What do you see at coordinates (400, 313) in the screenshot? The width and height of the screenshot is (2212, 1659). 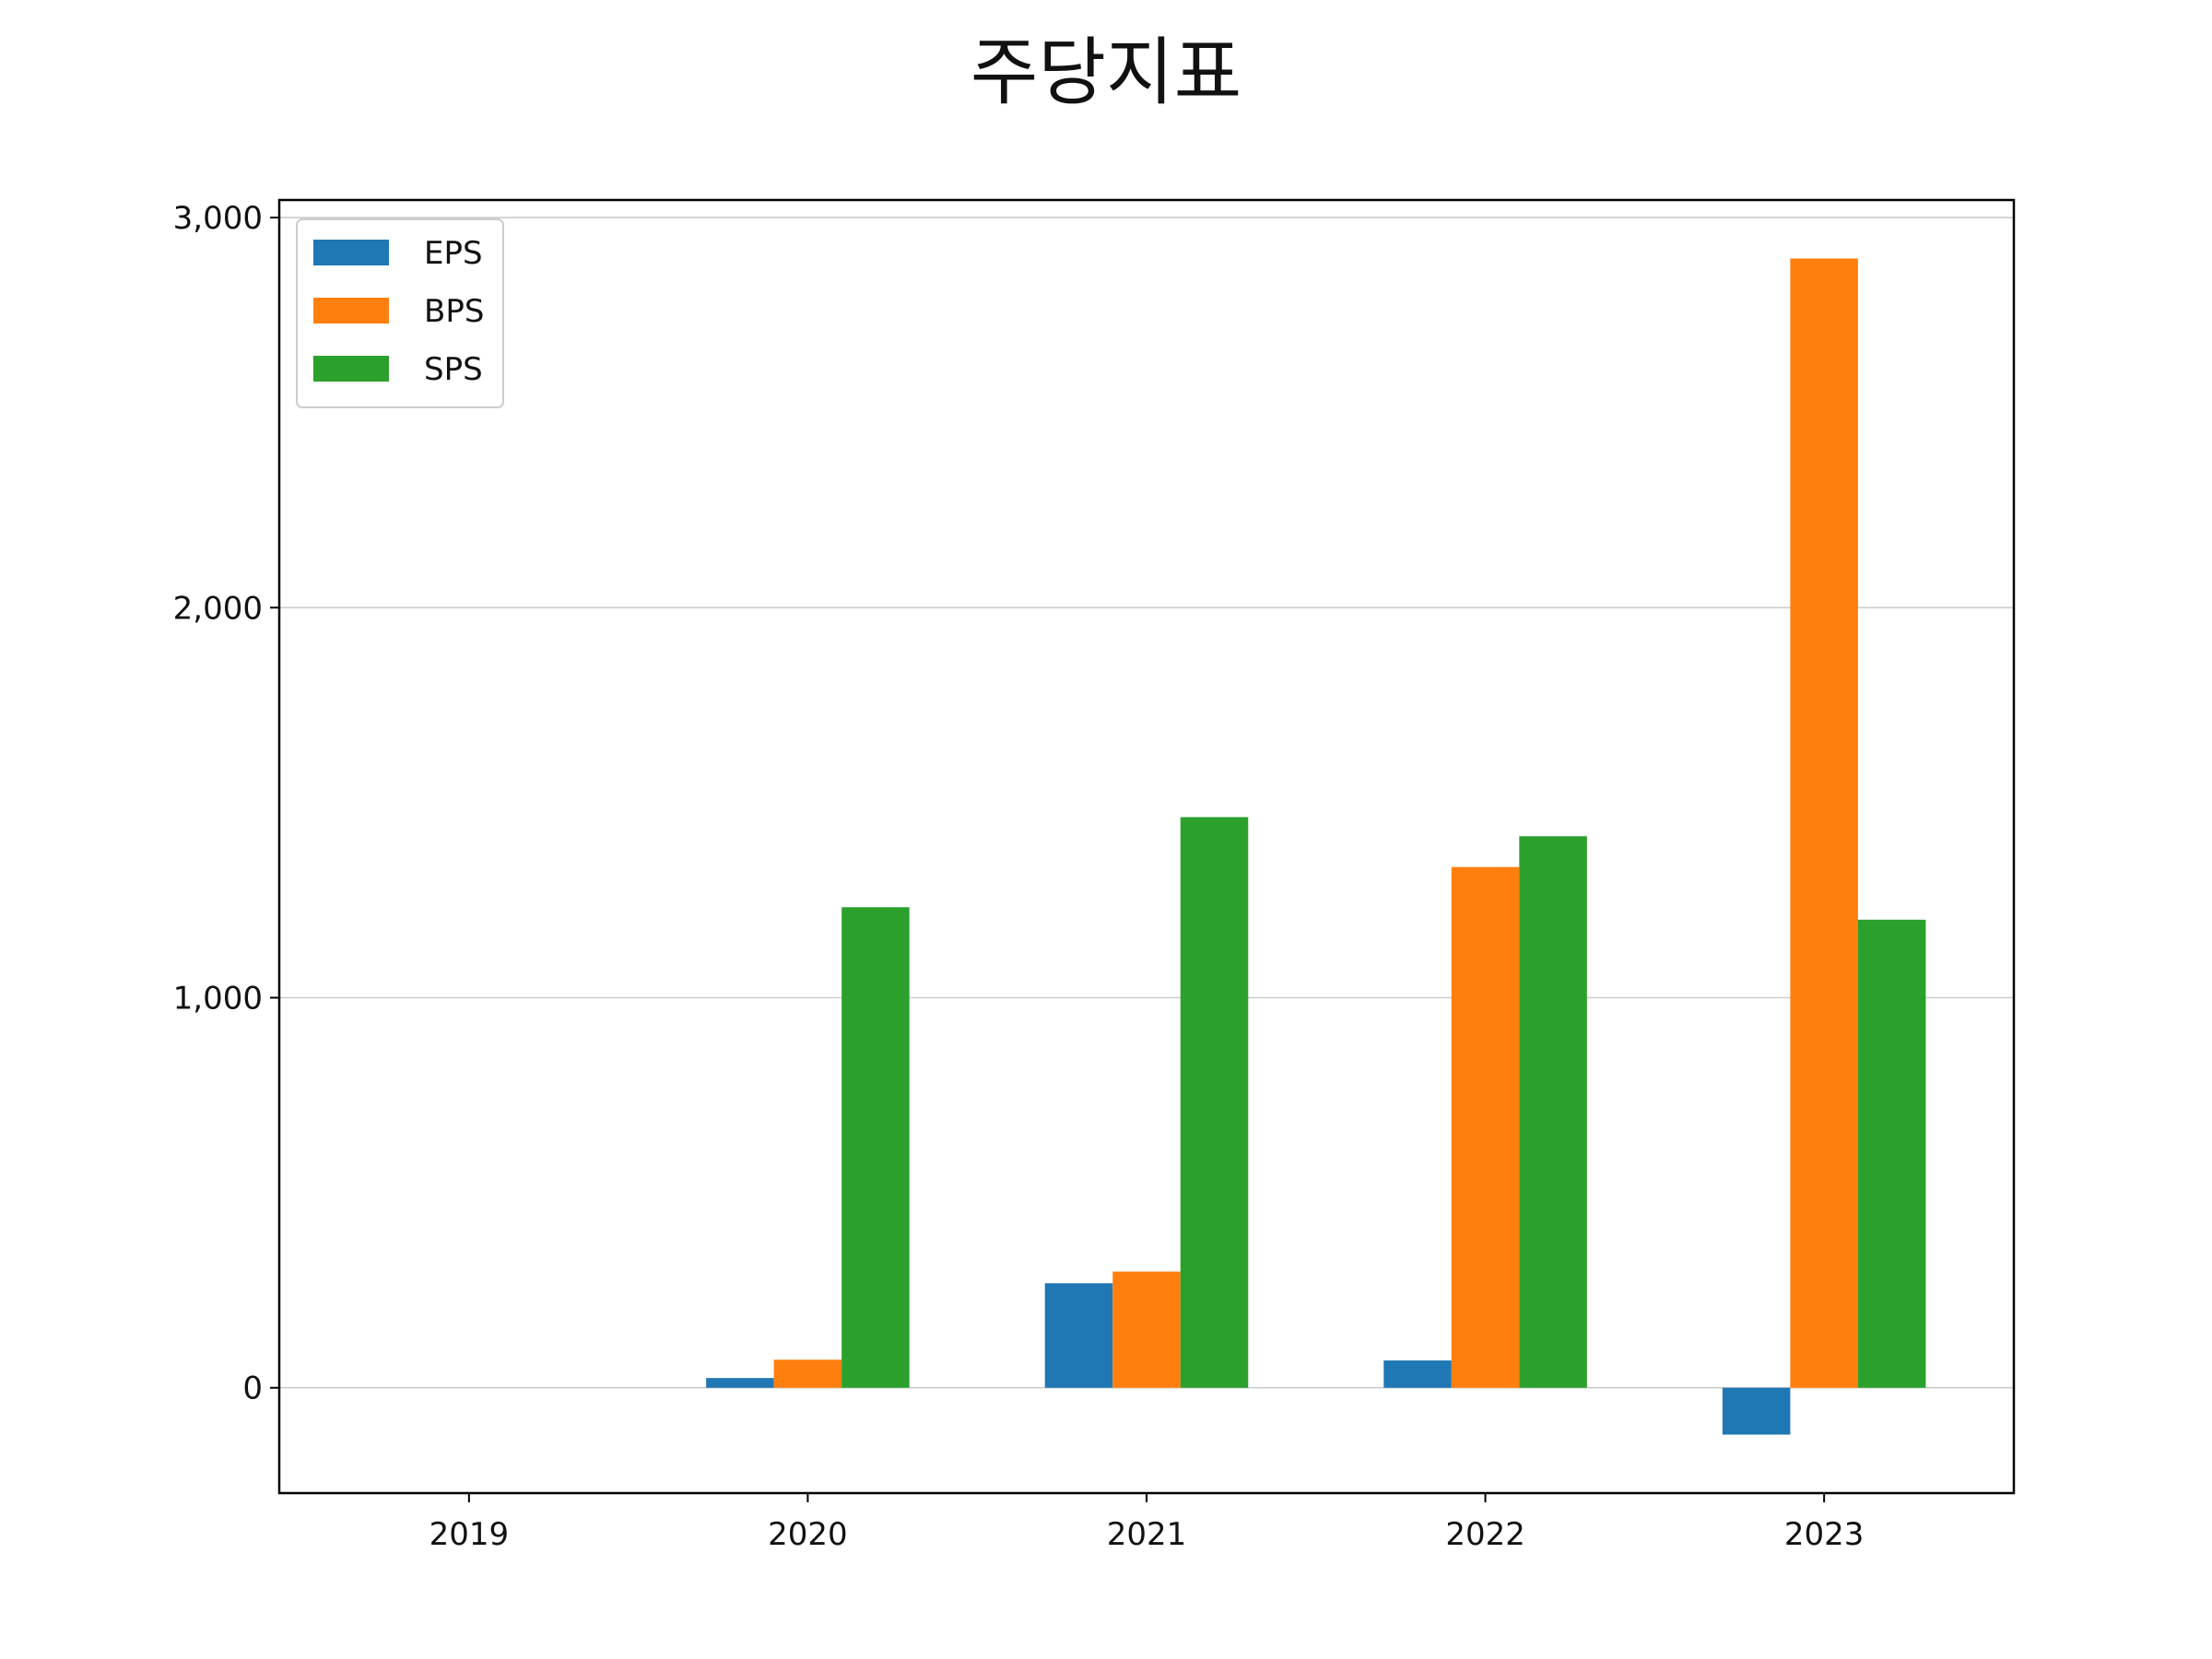 I see `legend: EPS BPS SPS` at bounding box center [400, 313].